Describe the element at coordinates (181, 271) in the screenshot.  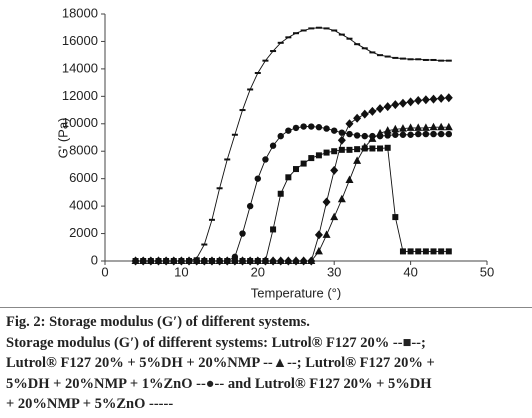
I see `x-tick-label: 10` at that location.